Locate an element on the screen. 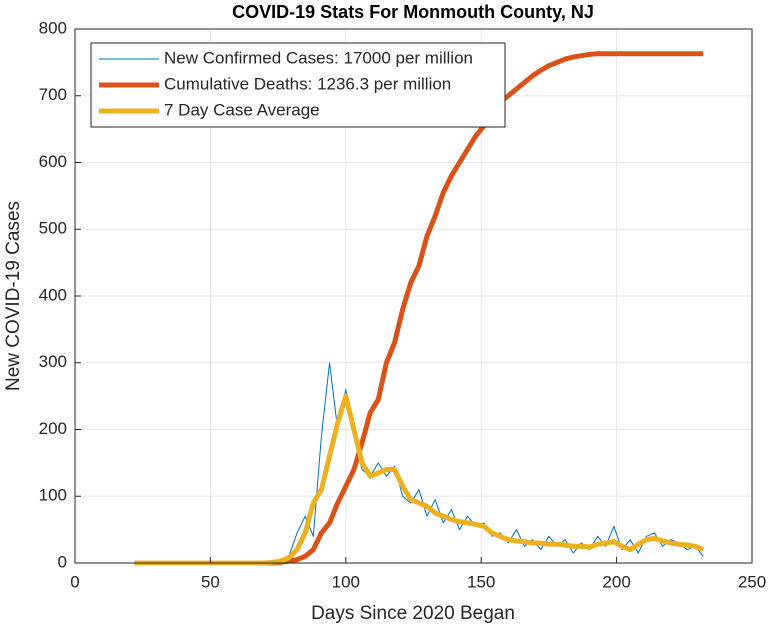 Image resolution: width=772 pixels, height=630 pixels. y-tick-label: 600 is located at coordinates (53, 161).